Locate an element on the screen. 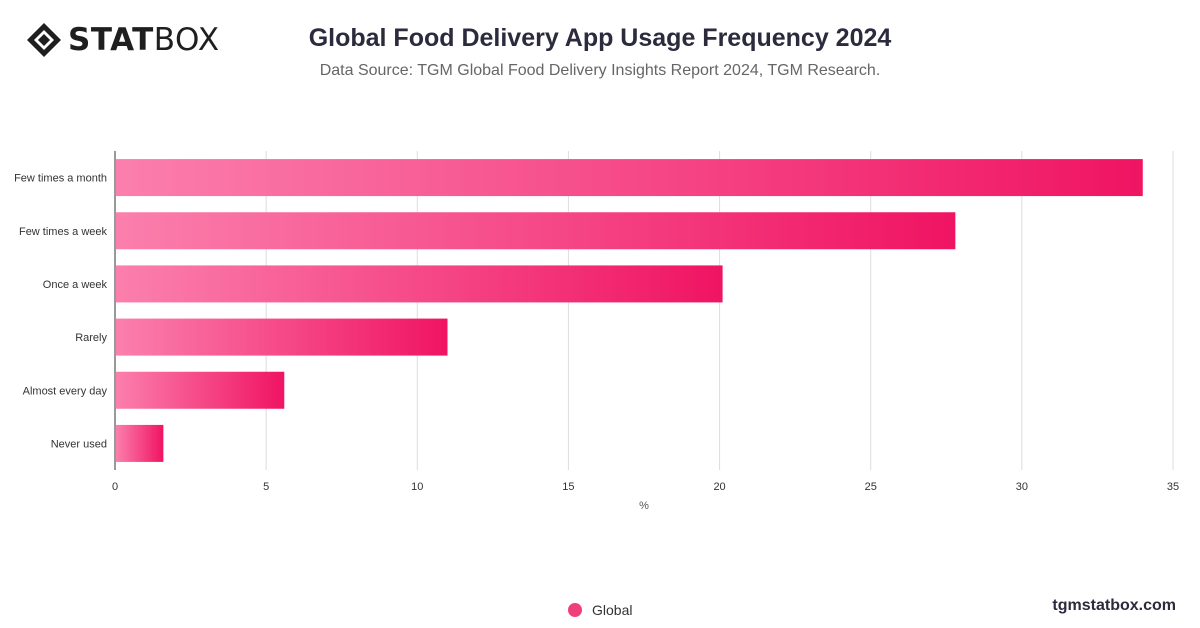 The width and height of the screenshot is (1200, 628). x-tick-labels: 0 5 10 15 20 25 30 35 is located at coordinates (645, 487).